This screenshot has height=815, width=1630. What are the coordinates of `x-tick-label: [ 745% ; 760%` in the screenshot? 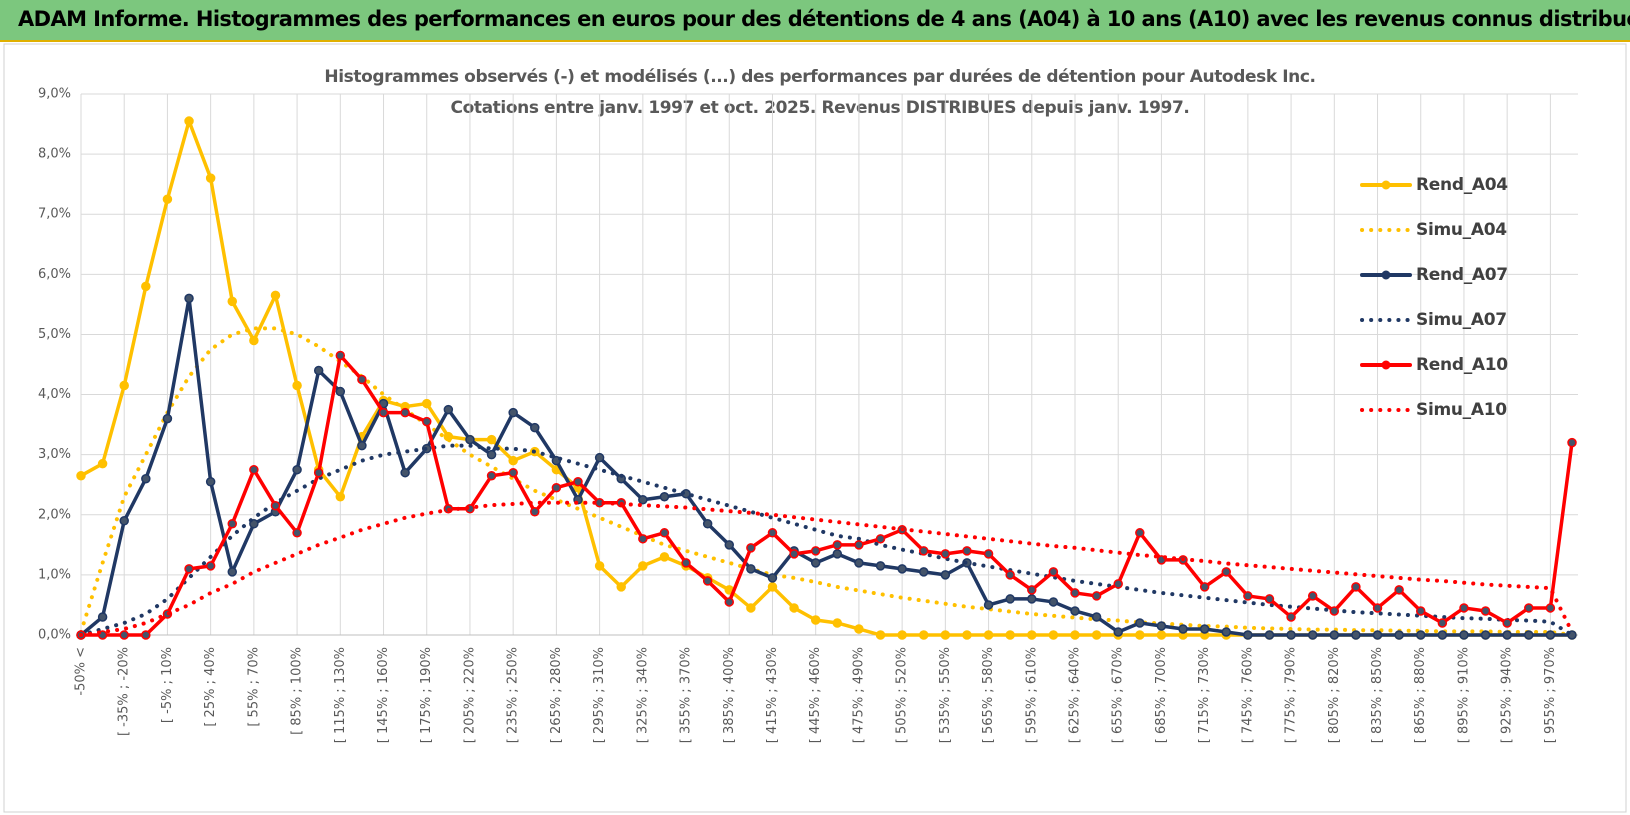 It's located at (1247, 695).